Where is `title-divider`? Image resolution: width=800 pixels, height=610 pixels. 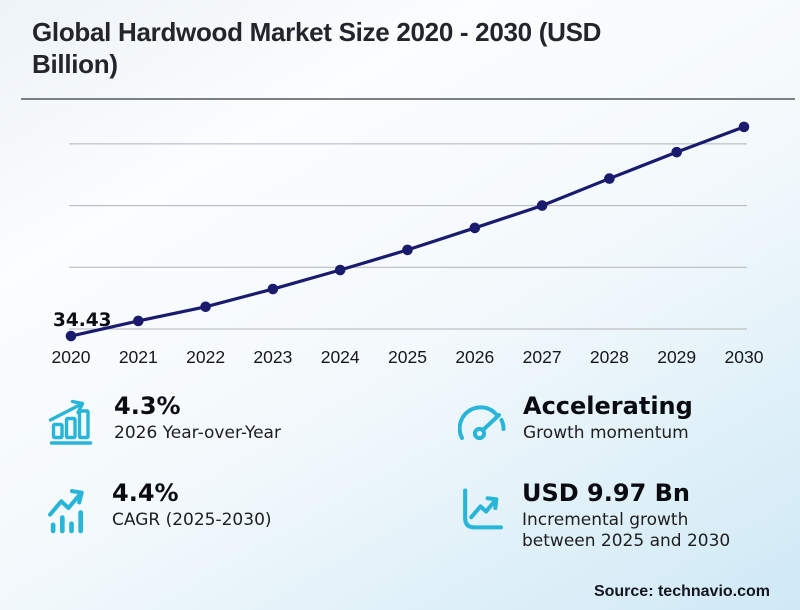
title-divider is located at coordinates (408, 99).